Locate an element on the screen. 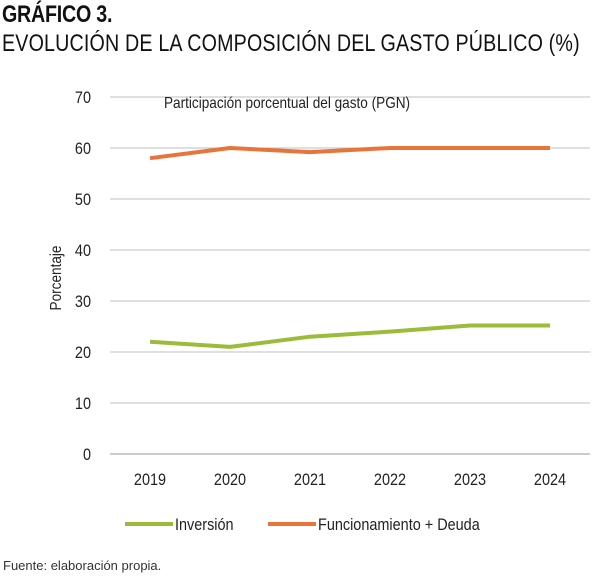 The height and width of the screenshot is (577, 601). x-tick-label: 2020 is located at coordinates (230, 480).